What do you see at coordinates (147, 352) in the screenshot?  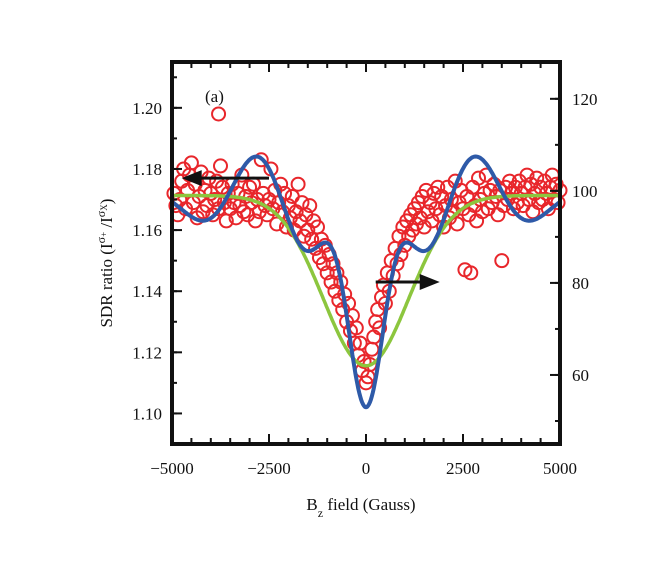 I see `y-left-tick-label: 1.12` at bounding box center [147, 352].